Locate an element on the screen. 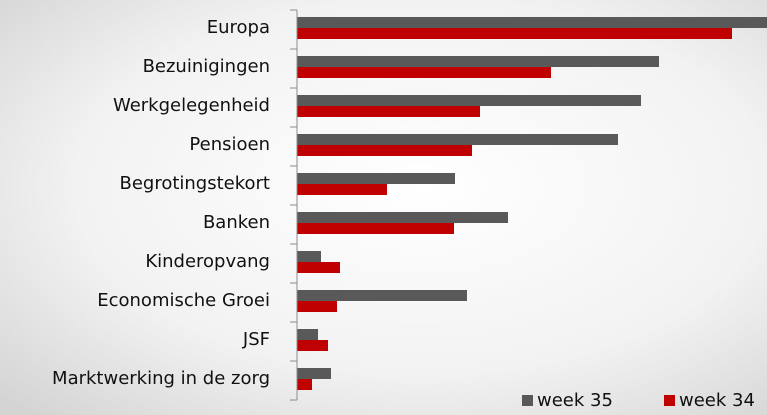  category-label: Pensioen is located at coordinates (229, 144).